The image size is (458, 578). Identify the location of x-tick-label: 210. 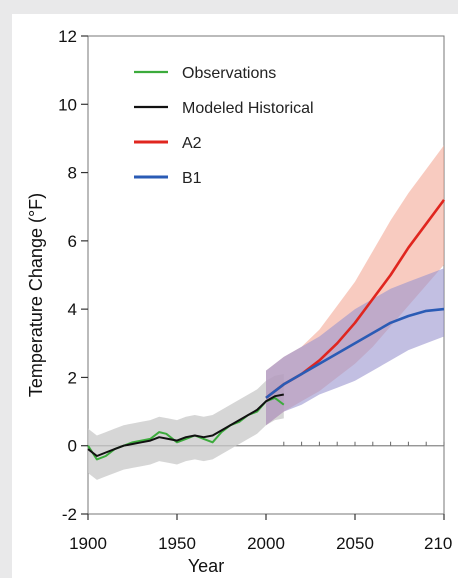
(438, 543).